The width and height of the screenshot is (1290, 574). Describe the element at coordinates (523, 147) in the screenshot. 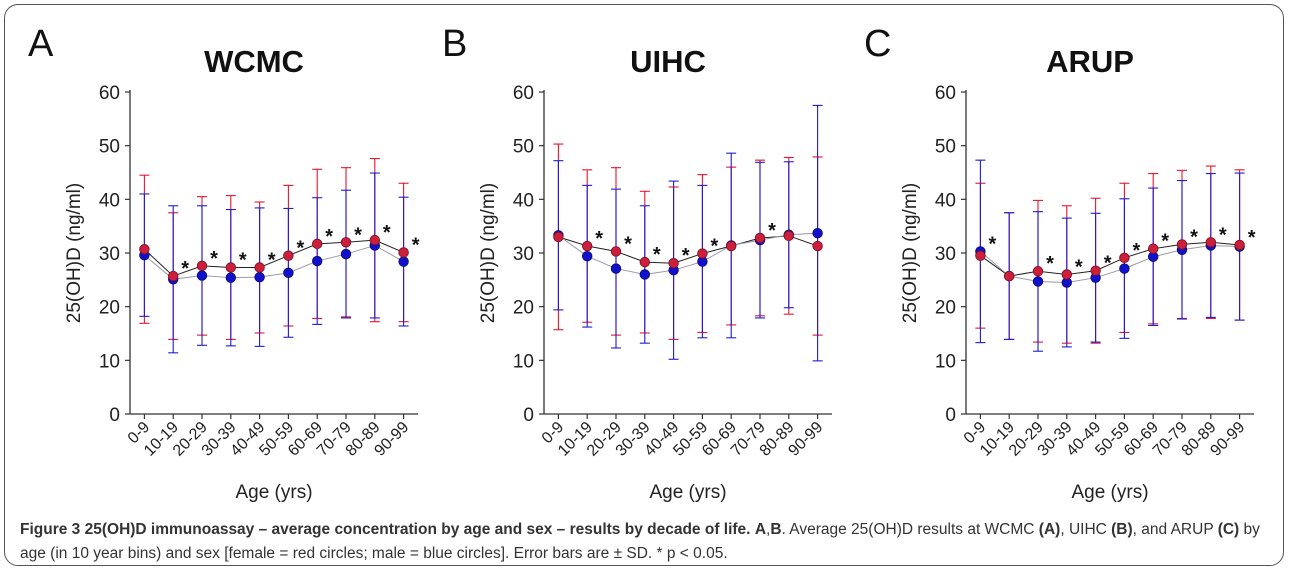

I see `y-tick-label: 50` at that location.